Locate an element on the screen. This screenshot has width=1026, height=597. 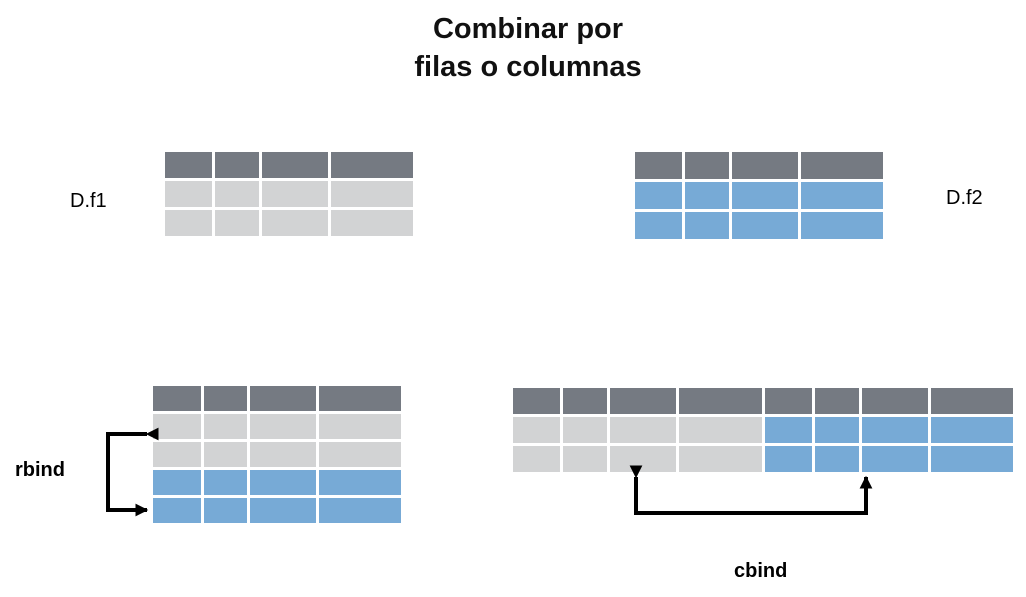
cbind-label: cbind is located at coordinates (761, 571).